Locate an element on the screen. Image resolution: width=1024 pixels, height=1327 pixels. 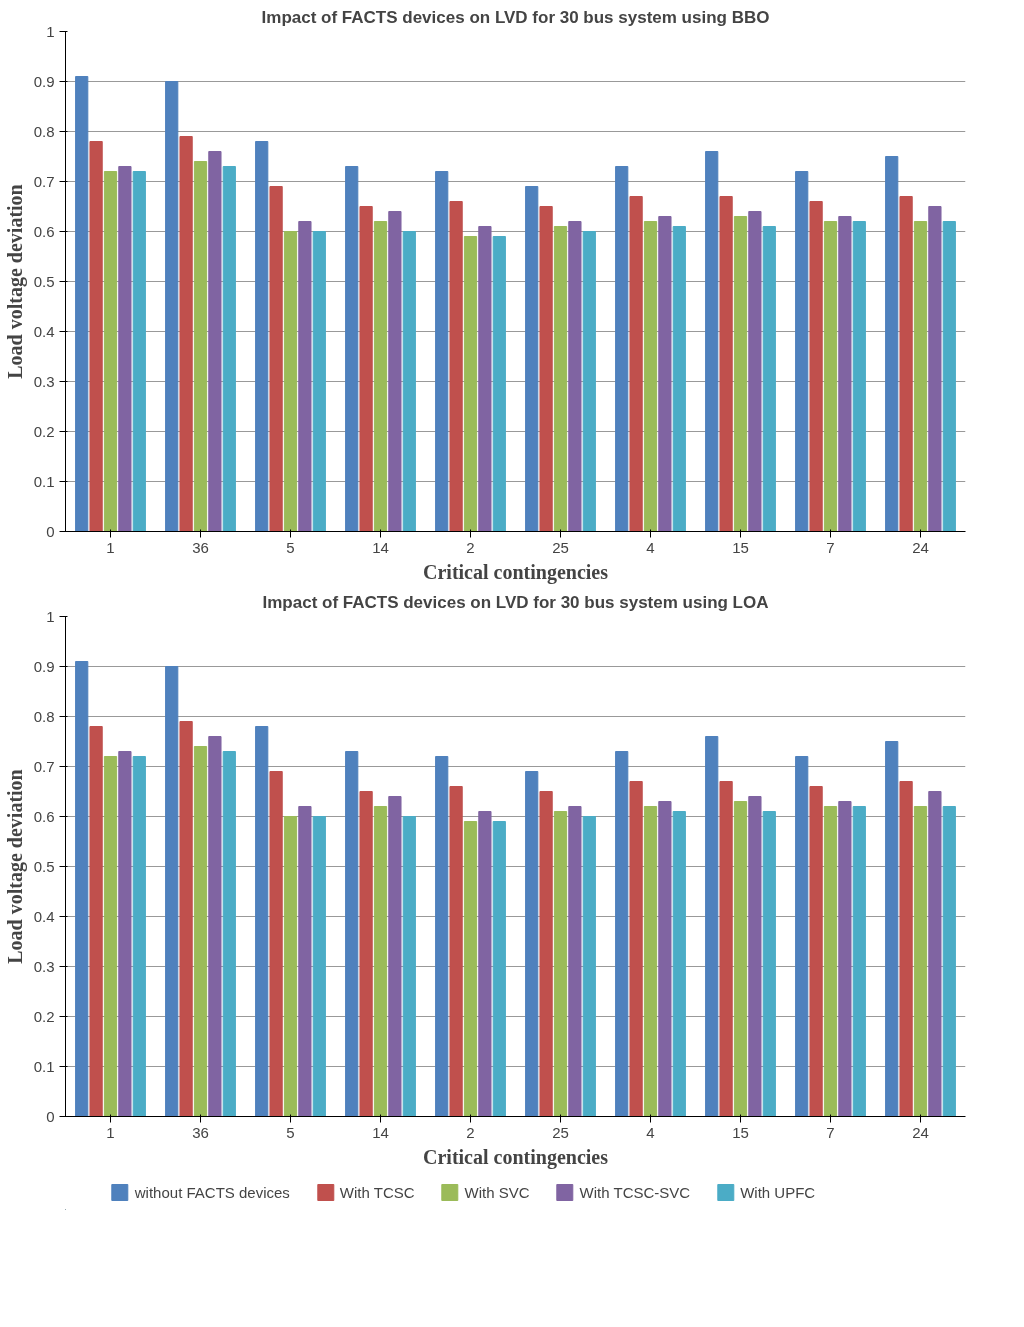
x-tick-label: 24 is located at coordinates (920, 547).